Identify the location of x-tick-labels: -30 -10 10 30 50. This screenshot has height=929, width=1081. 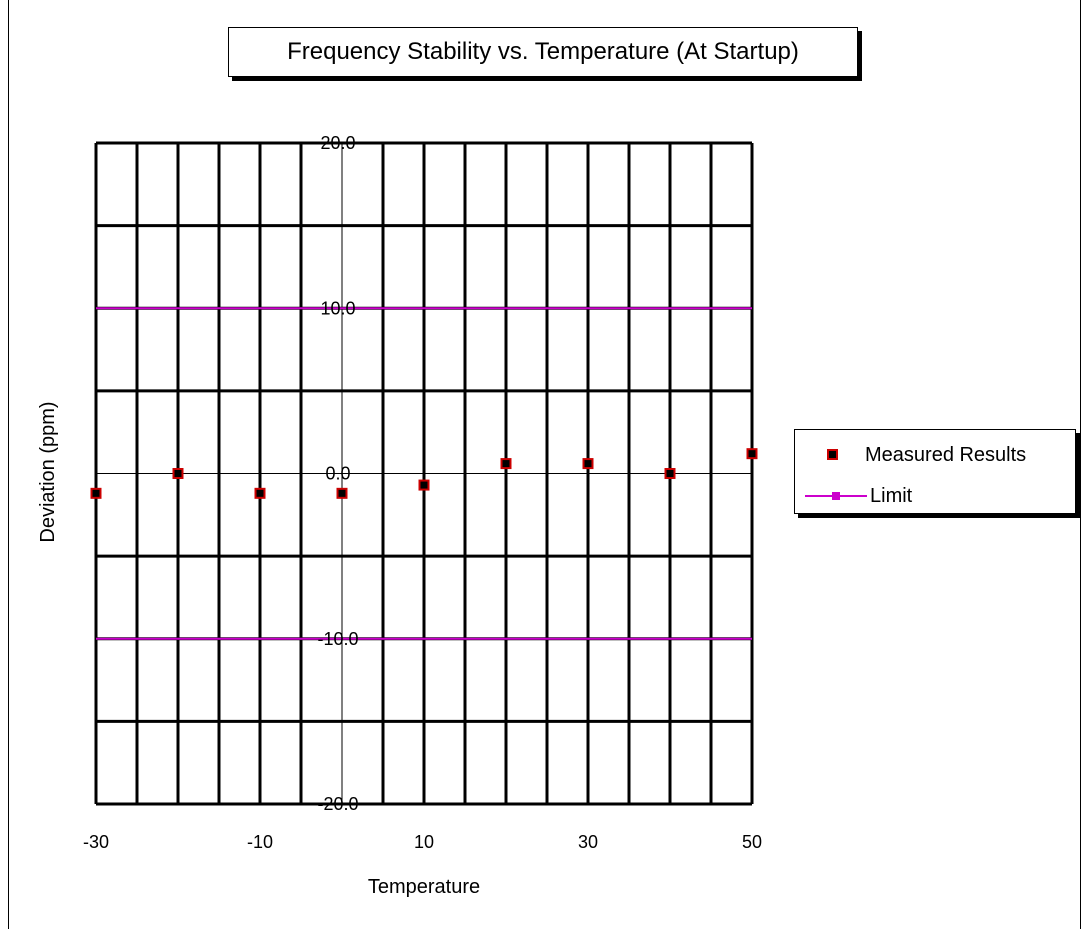
(422, 842).